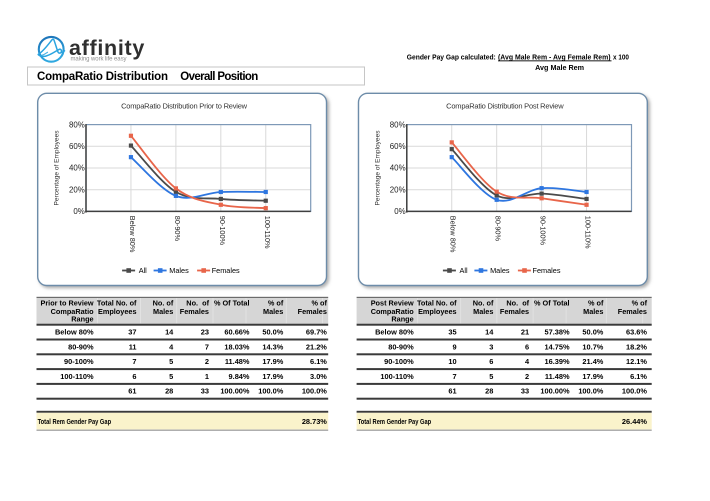 This screenshot has height=501, width=710. What do you see at coordinates (505, 105) in the screenshot?
I see `svg-text:CompaRatio Distribution Post R: CompaRatio Distribution Post Review` at bounding box center [505, 105].